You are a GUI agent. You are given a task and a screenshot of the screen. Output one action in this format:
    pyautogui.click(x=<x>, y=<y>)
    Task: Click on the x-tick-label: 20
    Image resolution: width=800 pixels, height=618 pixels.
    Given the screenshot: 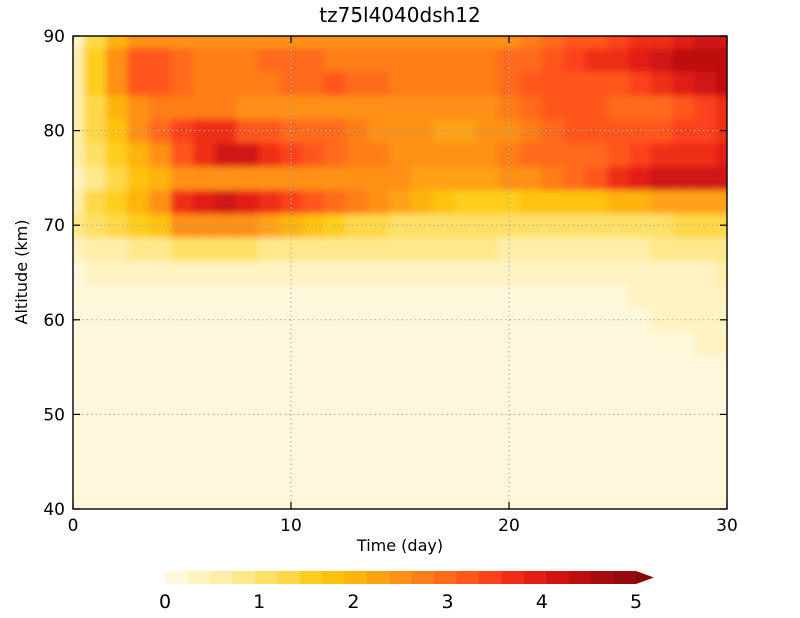 What is the action you would take?
    pyautogui.click(x=509, y=526)
    